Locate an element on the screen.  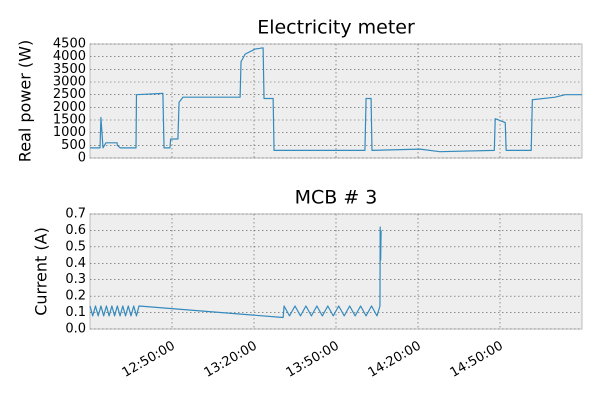
y-tick-label: 4000 is located at coordinates (69, 56).